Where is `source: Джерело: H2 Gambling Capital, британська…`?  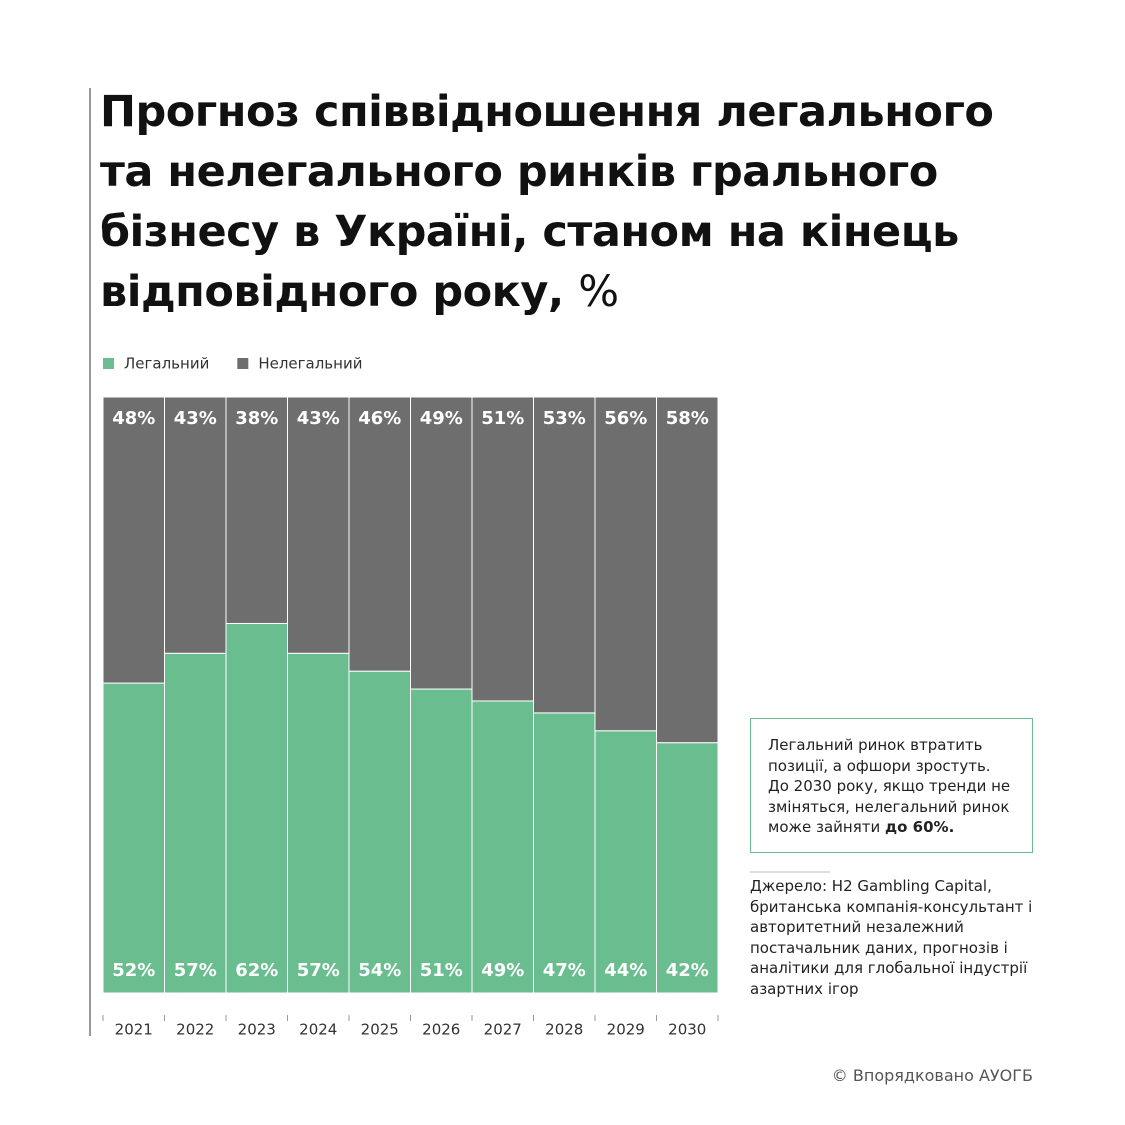 source: Джерело: H2 Gambling Capital, британська… is located at coordinates (891, 937).